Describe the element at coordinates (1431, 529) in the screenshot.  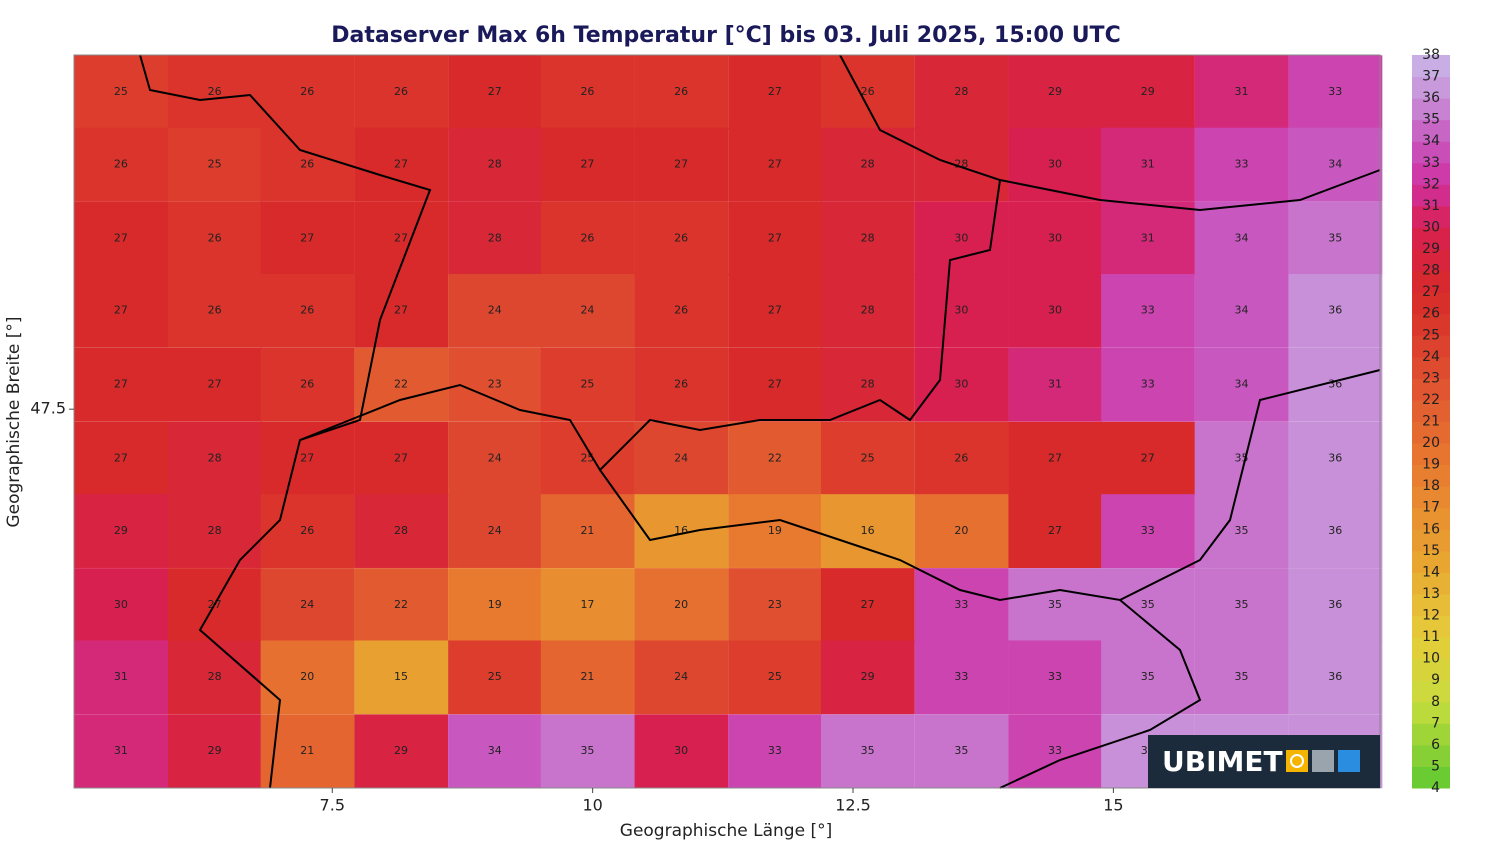
I see `colorbar-tick-label: 16` at that location.